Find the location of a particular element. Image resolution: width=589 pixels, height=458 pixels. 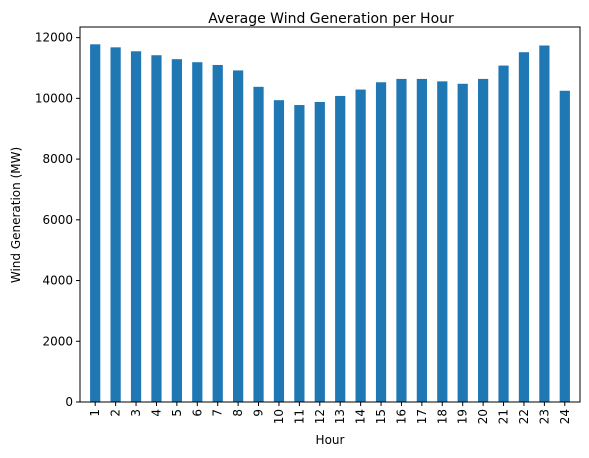

x-tick-label: 19 is located at coordinates (463, 416).